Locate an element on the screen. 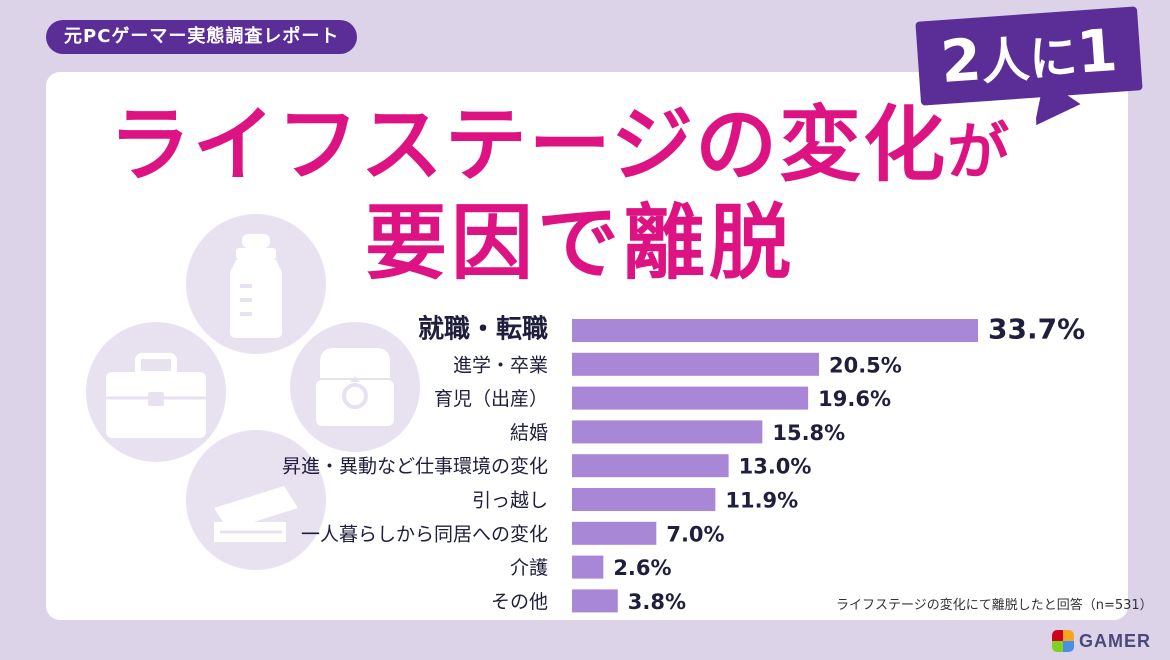  headline-line2: 要因で離脱 is located at coordinates (579, 243).